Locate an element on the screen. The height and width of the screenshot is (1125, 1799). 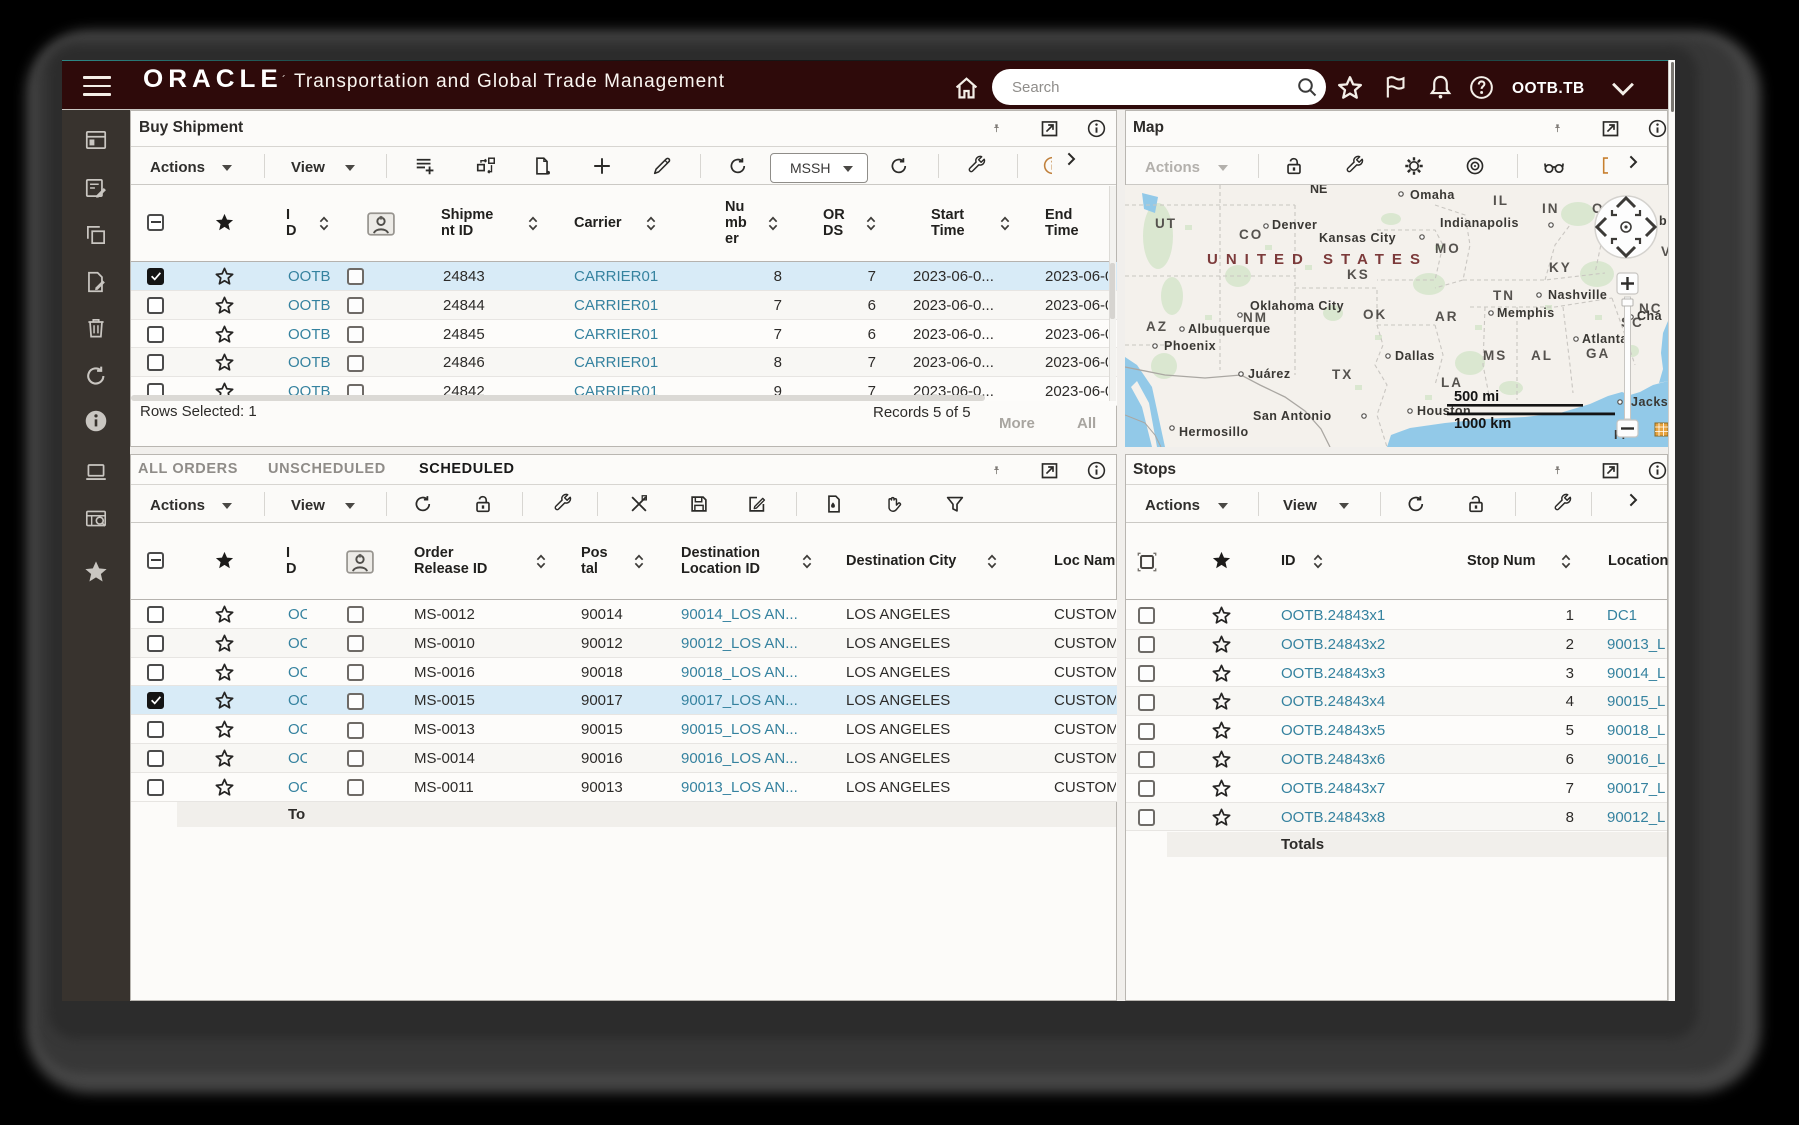
svg-text: UNITED STATES is located at coordinates (1317, 259).